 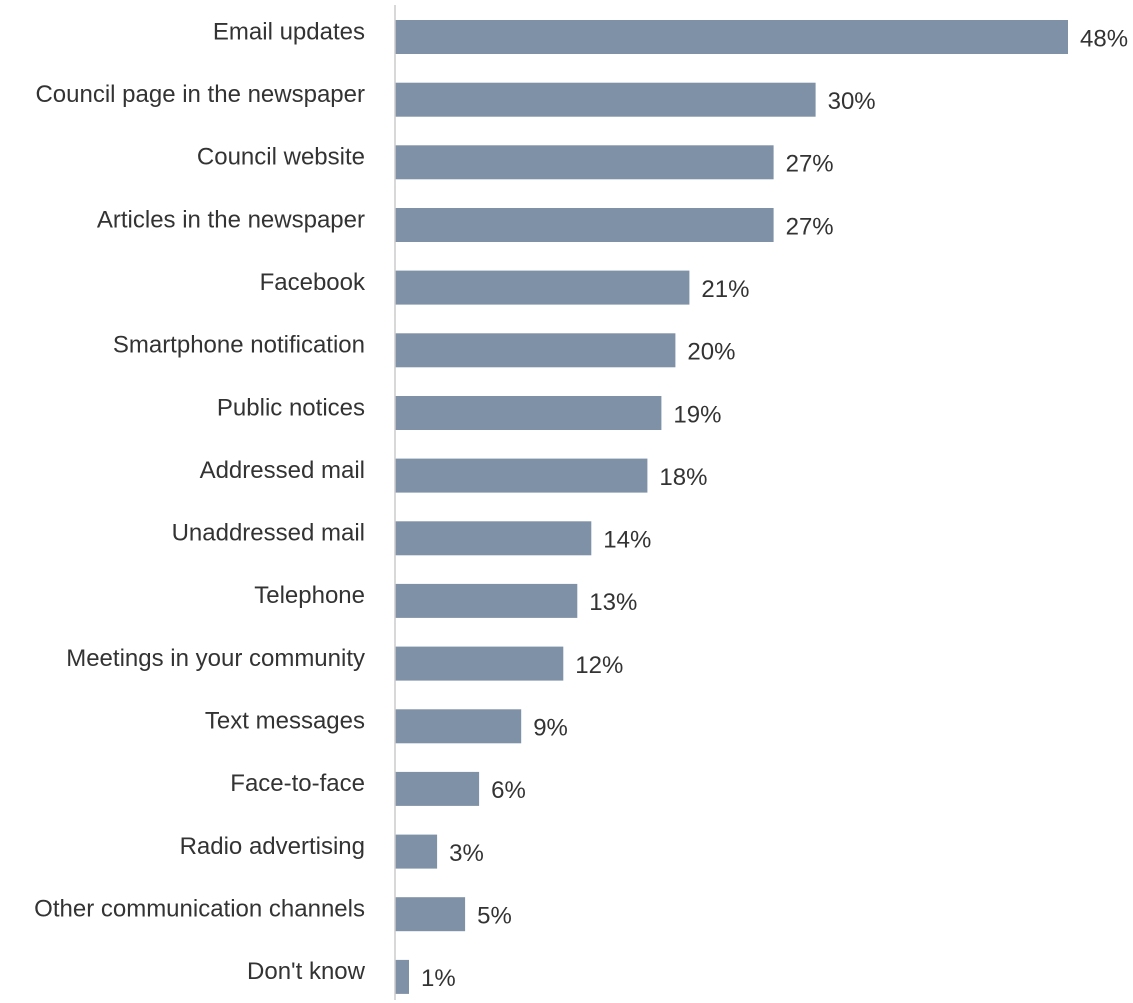 I want to click on category-label: Facebook, so click(x=313, y=282).